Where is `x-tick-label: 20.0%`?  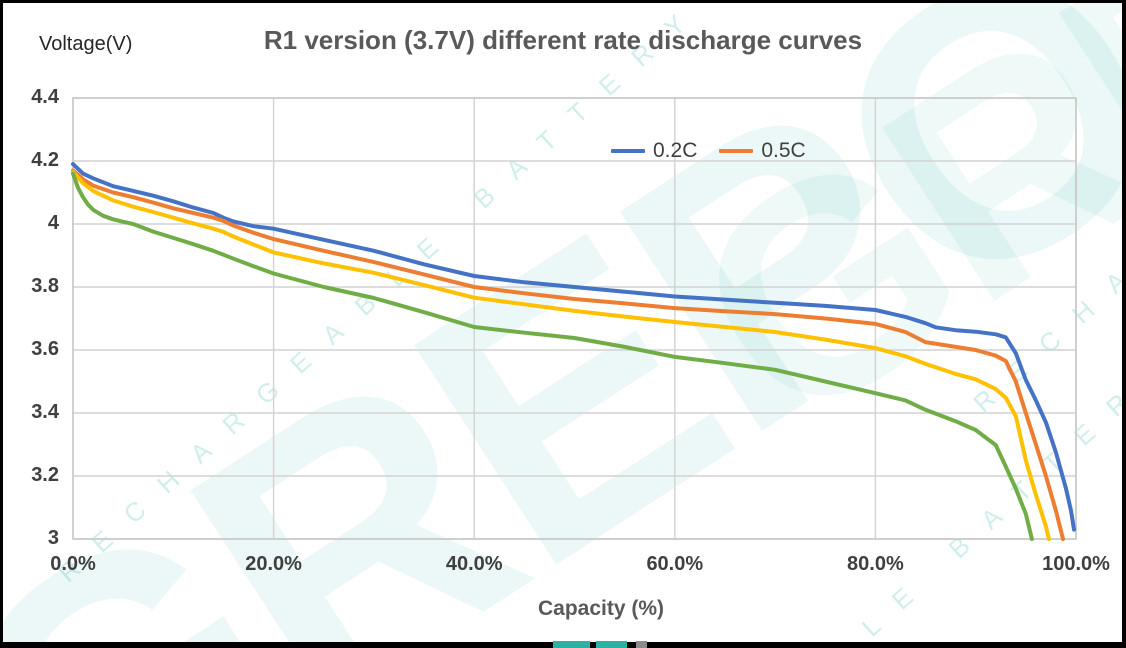
x-tick-label: 20.0% is located at coordinates (273, 564).